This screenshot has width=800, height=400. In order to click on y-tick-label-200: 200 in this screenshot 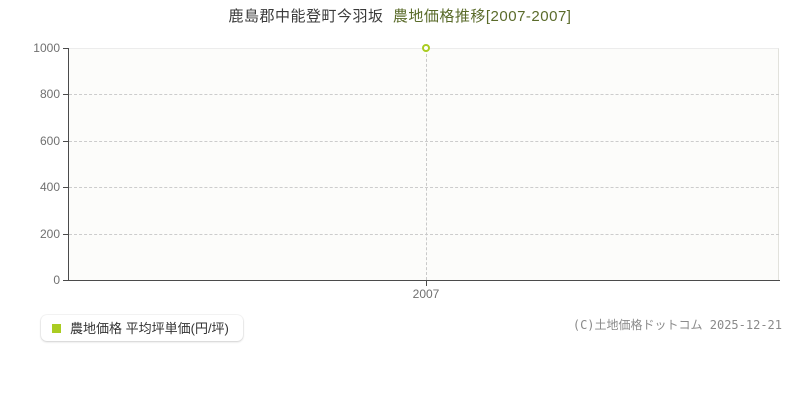, I will do `click(49, 233)`.